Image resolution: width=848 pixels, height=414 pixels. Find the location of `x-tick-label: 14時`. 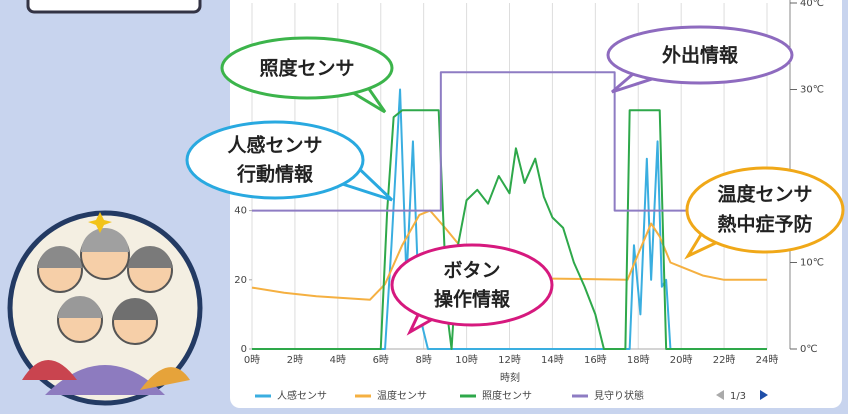

x-tick-label: 14時 is located at coordinates (552, 360).